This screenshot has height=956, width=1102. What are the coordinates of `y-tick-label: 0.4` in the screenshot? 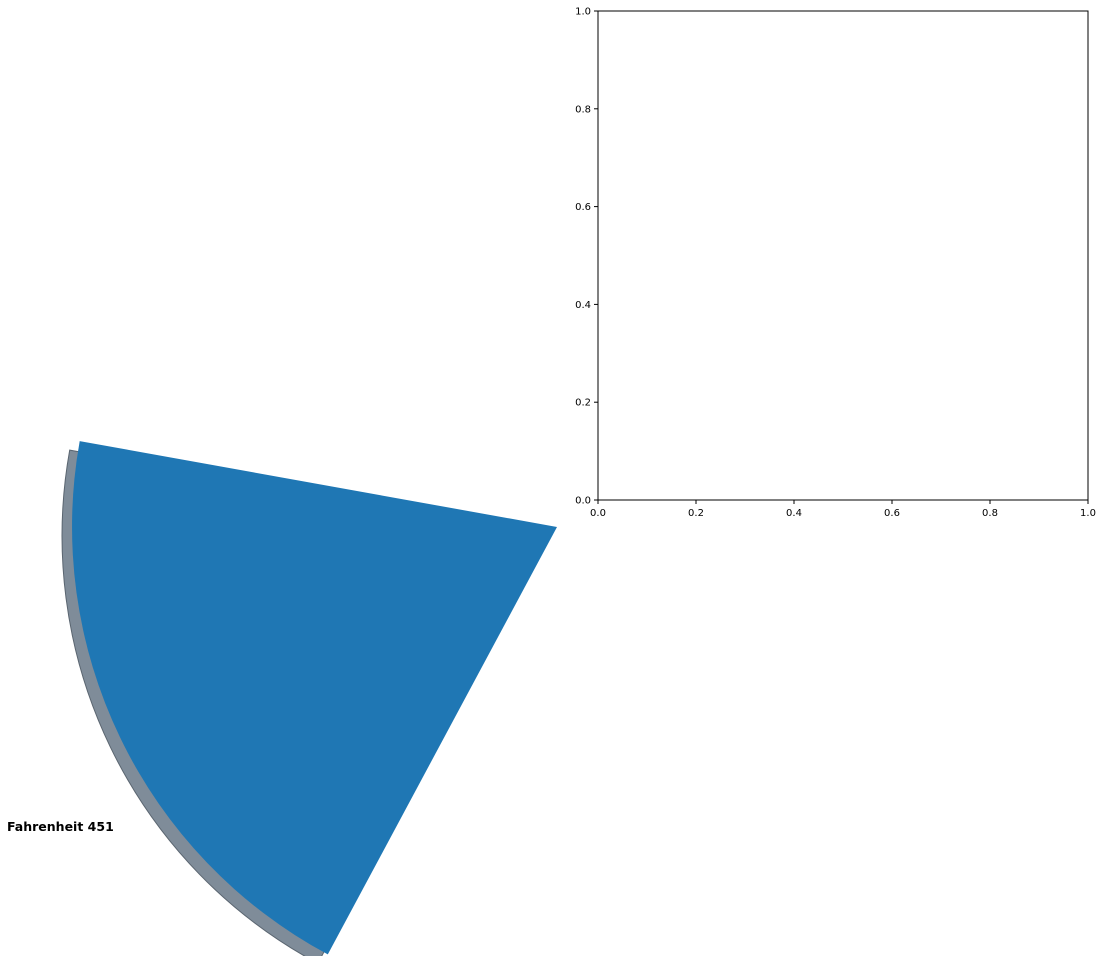 It's located at (583, 305).